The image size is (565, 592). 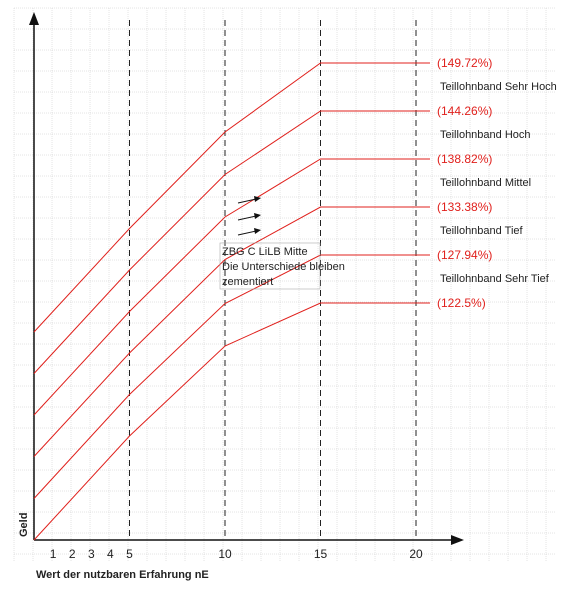 What do you see at coordinates (129, 554) in the screenshot?
I see `x-tick-label: 5` at bounding box center [129, 554].